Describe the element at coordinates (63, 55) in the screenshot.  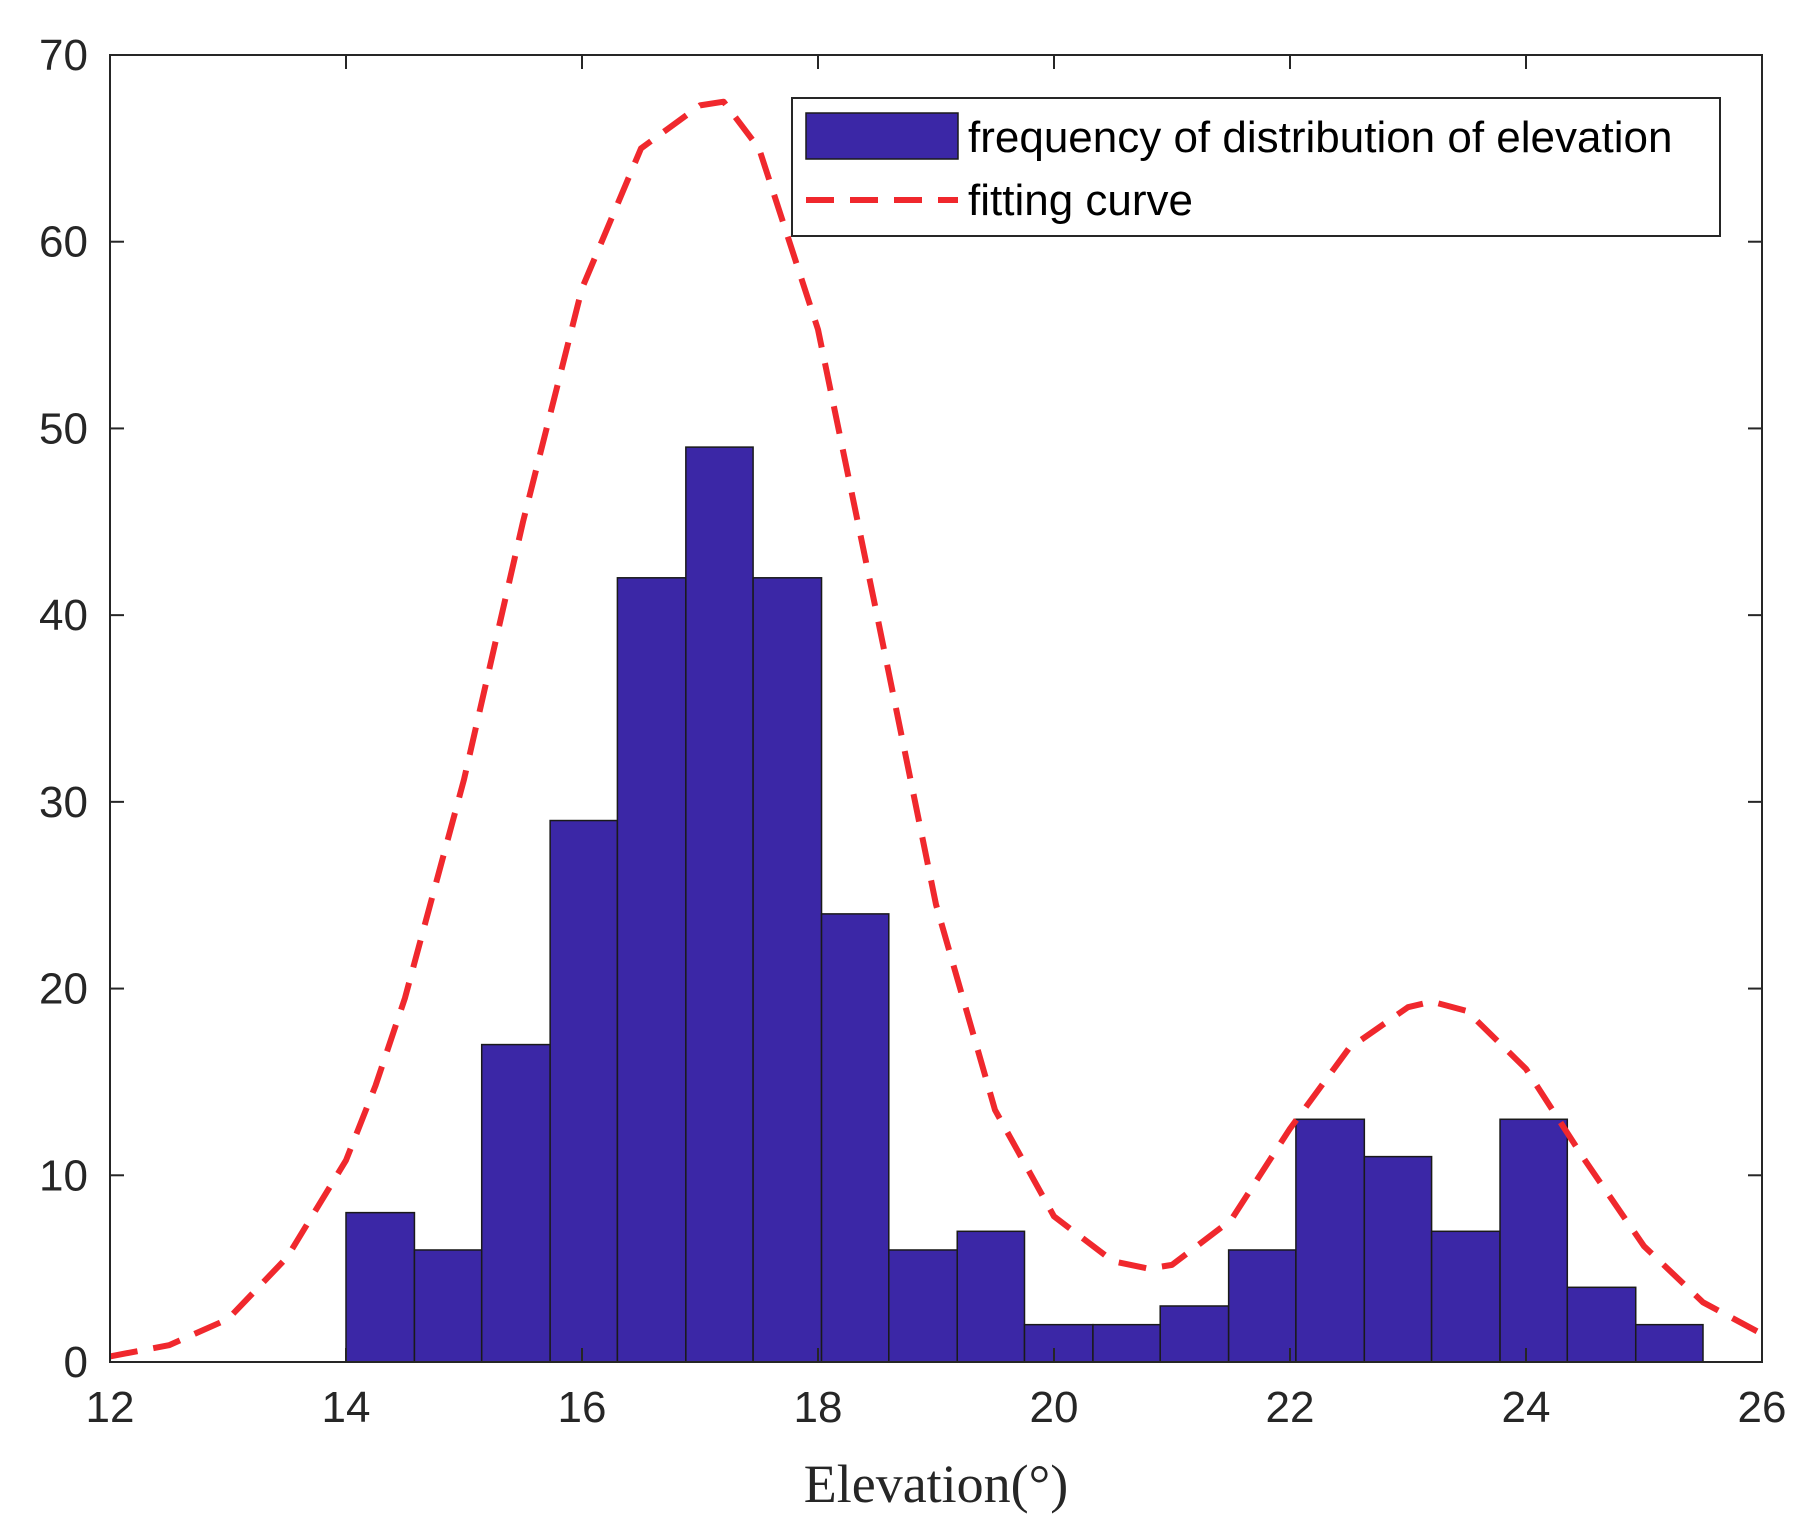
I see `y-tick-label-70: 70` at that location.